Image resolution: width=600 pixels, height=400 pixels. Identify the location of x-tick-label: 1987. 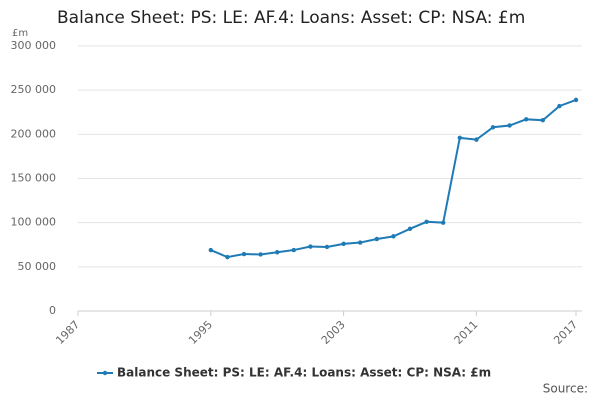
(67, 332).